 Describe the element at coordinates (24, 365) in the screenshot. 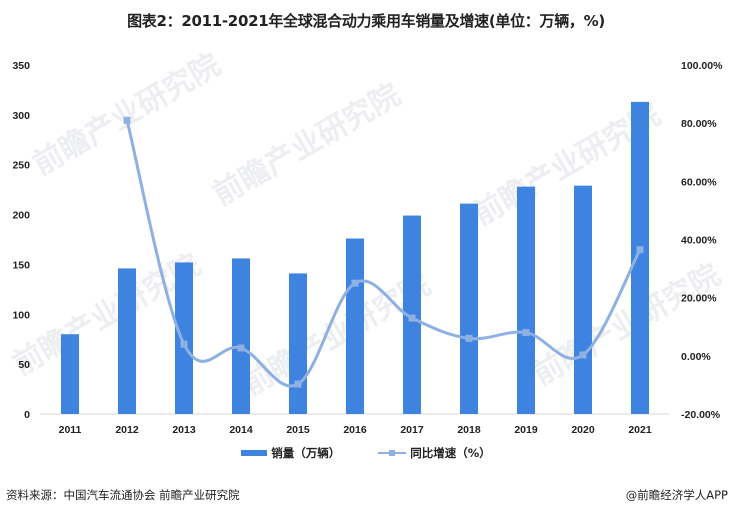

I see `left-tick-label: 50` at that location.